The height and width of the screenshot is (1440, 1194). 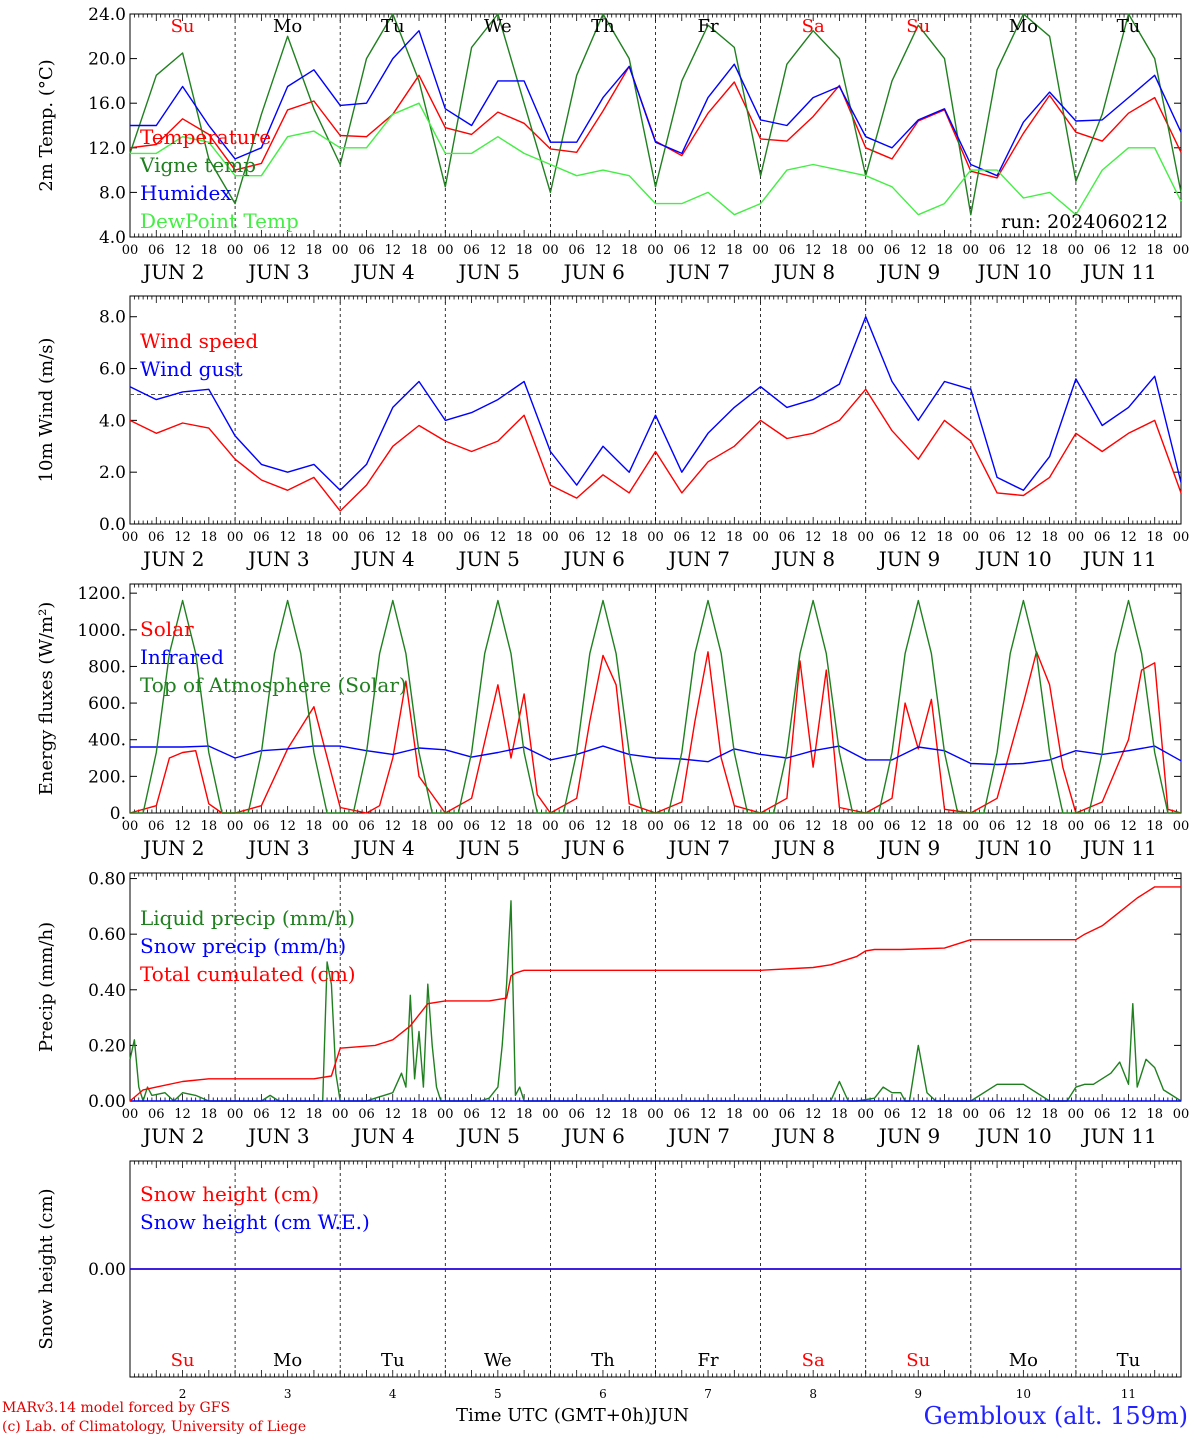 I want to click on legend-entry: Liquid precip (mm/h), so click(x=247, y=918).